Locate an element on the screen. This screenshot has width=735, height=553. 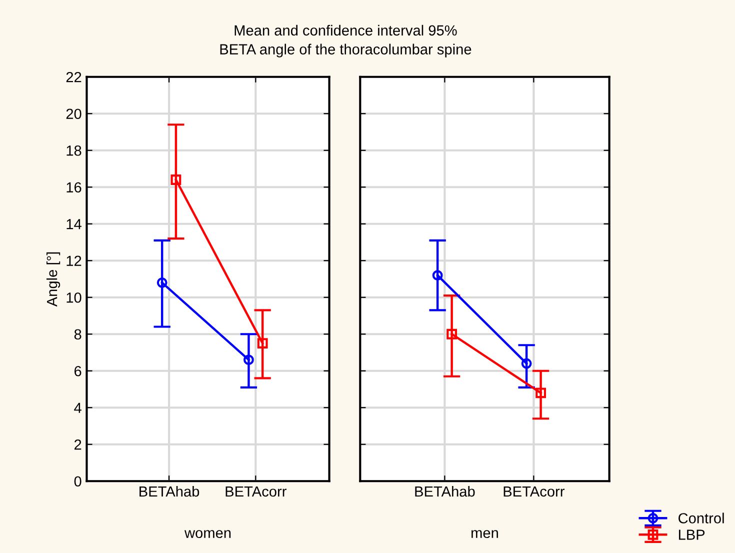
y-tick-label: 0 is located at coordinates (78, 481).